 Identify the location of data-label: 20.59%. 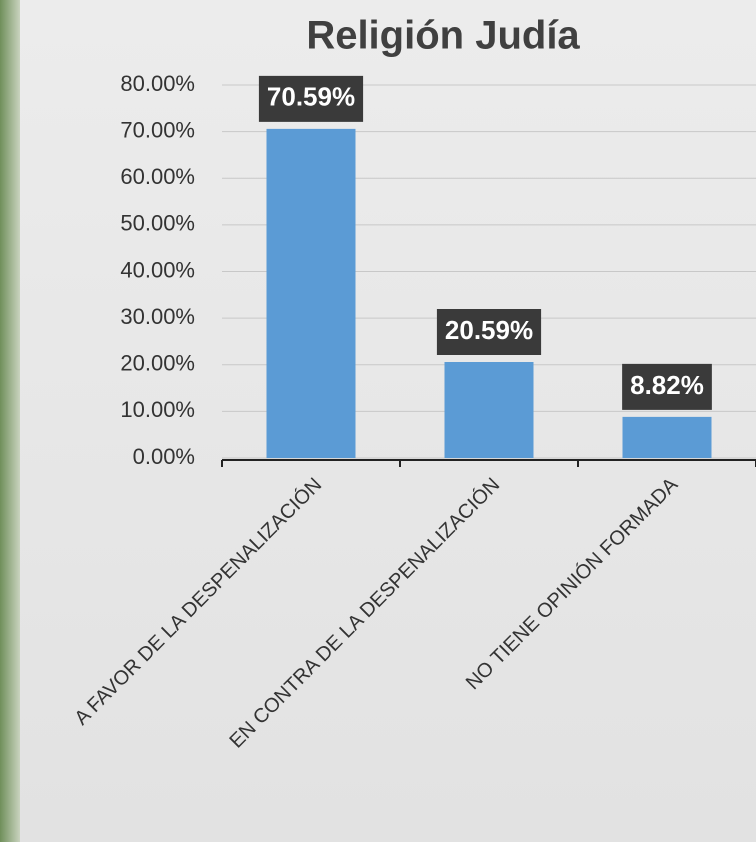
(489, 330).